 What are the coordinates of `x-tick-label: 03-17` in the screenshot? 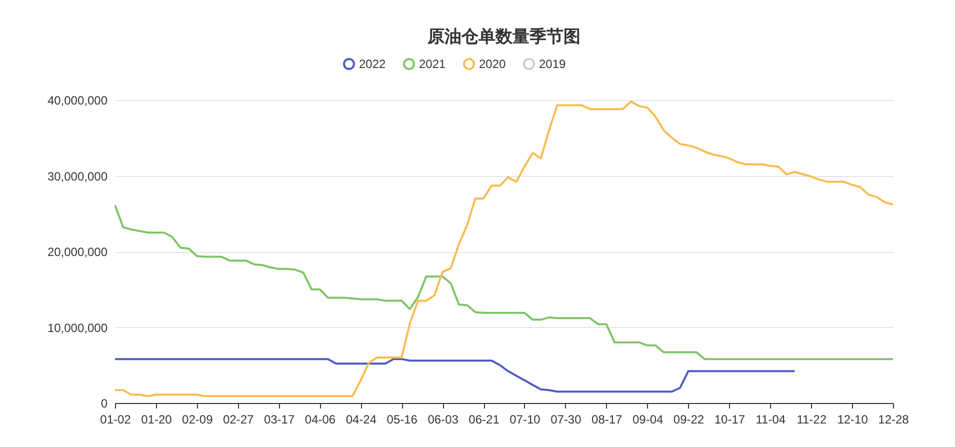 It's located at (279, 419).